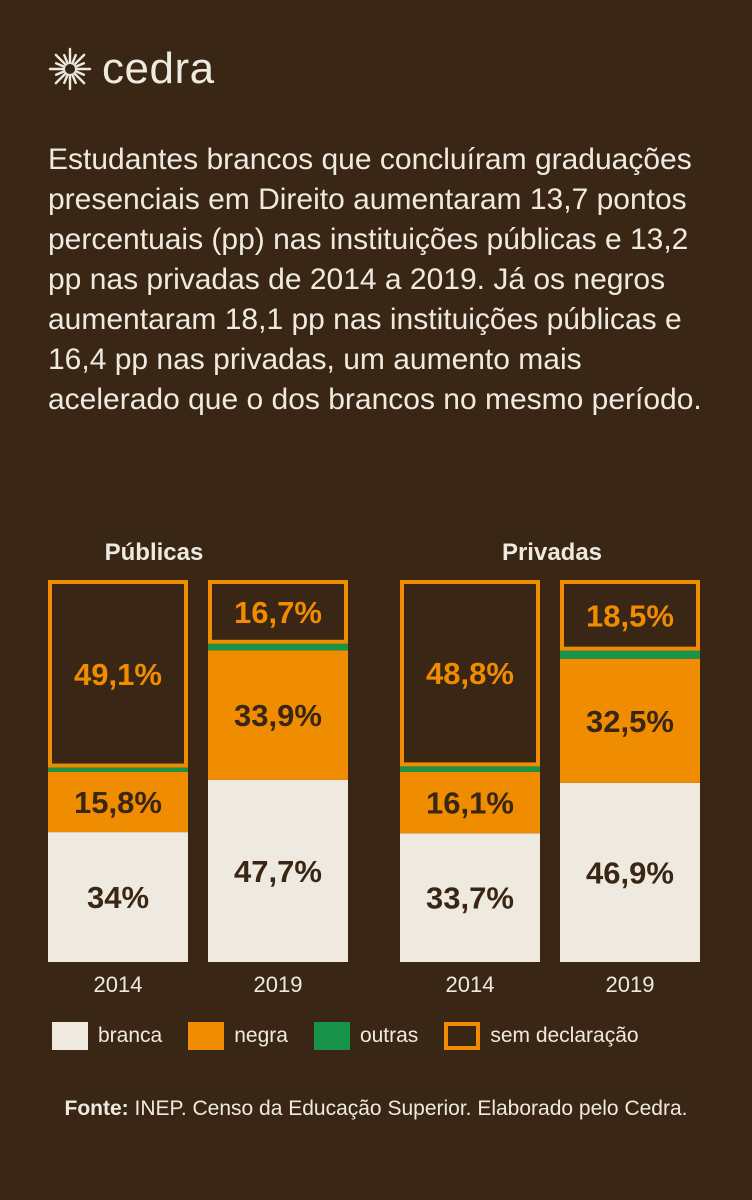  I want to click on sun-burst-icon, so click(70, 69).